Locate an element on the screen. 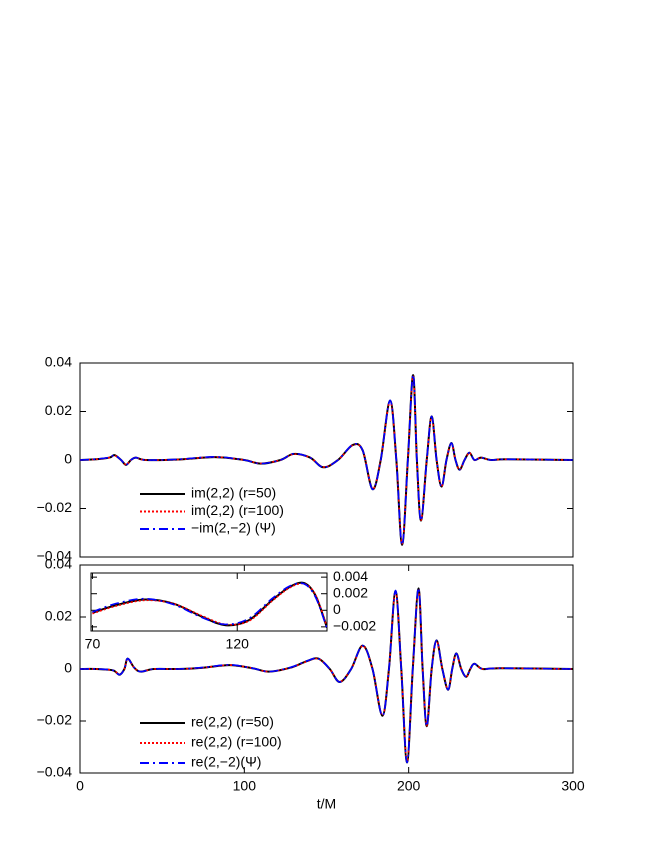 The image size is (654, 851). y-tick-label: 0.002 is located at coordinates (350, 592).